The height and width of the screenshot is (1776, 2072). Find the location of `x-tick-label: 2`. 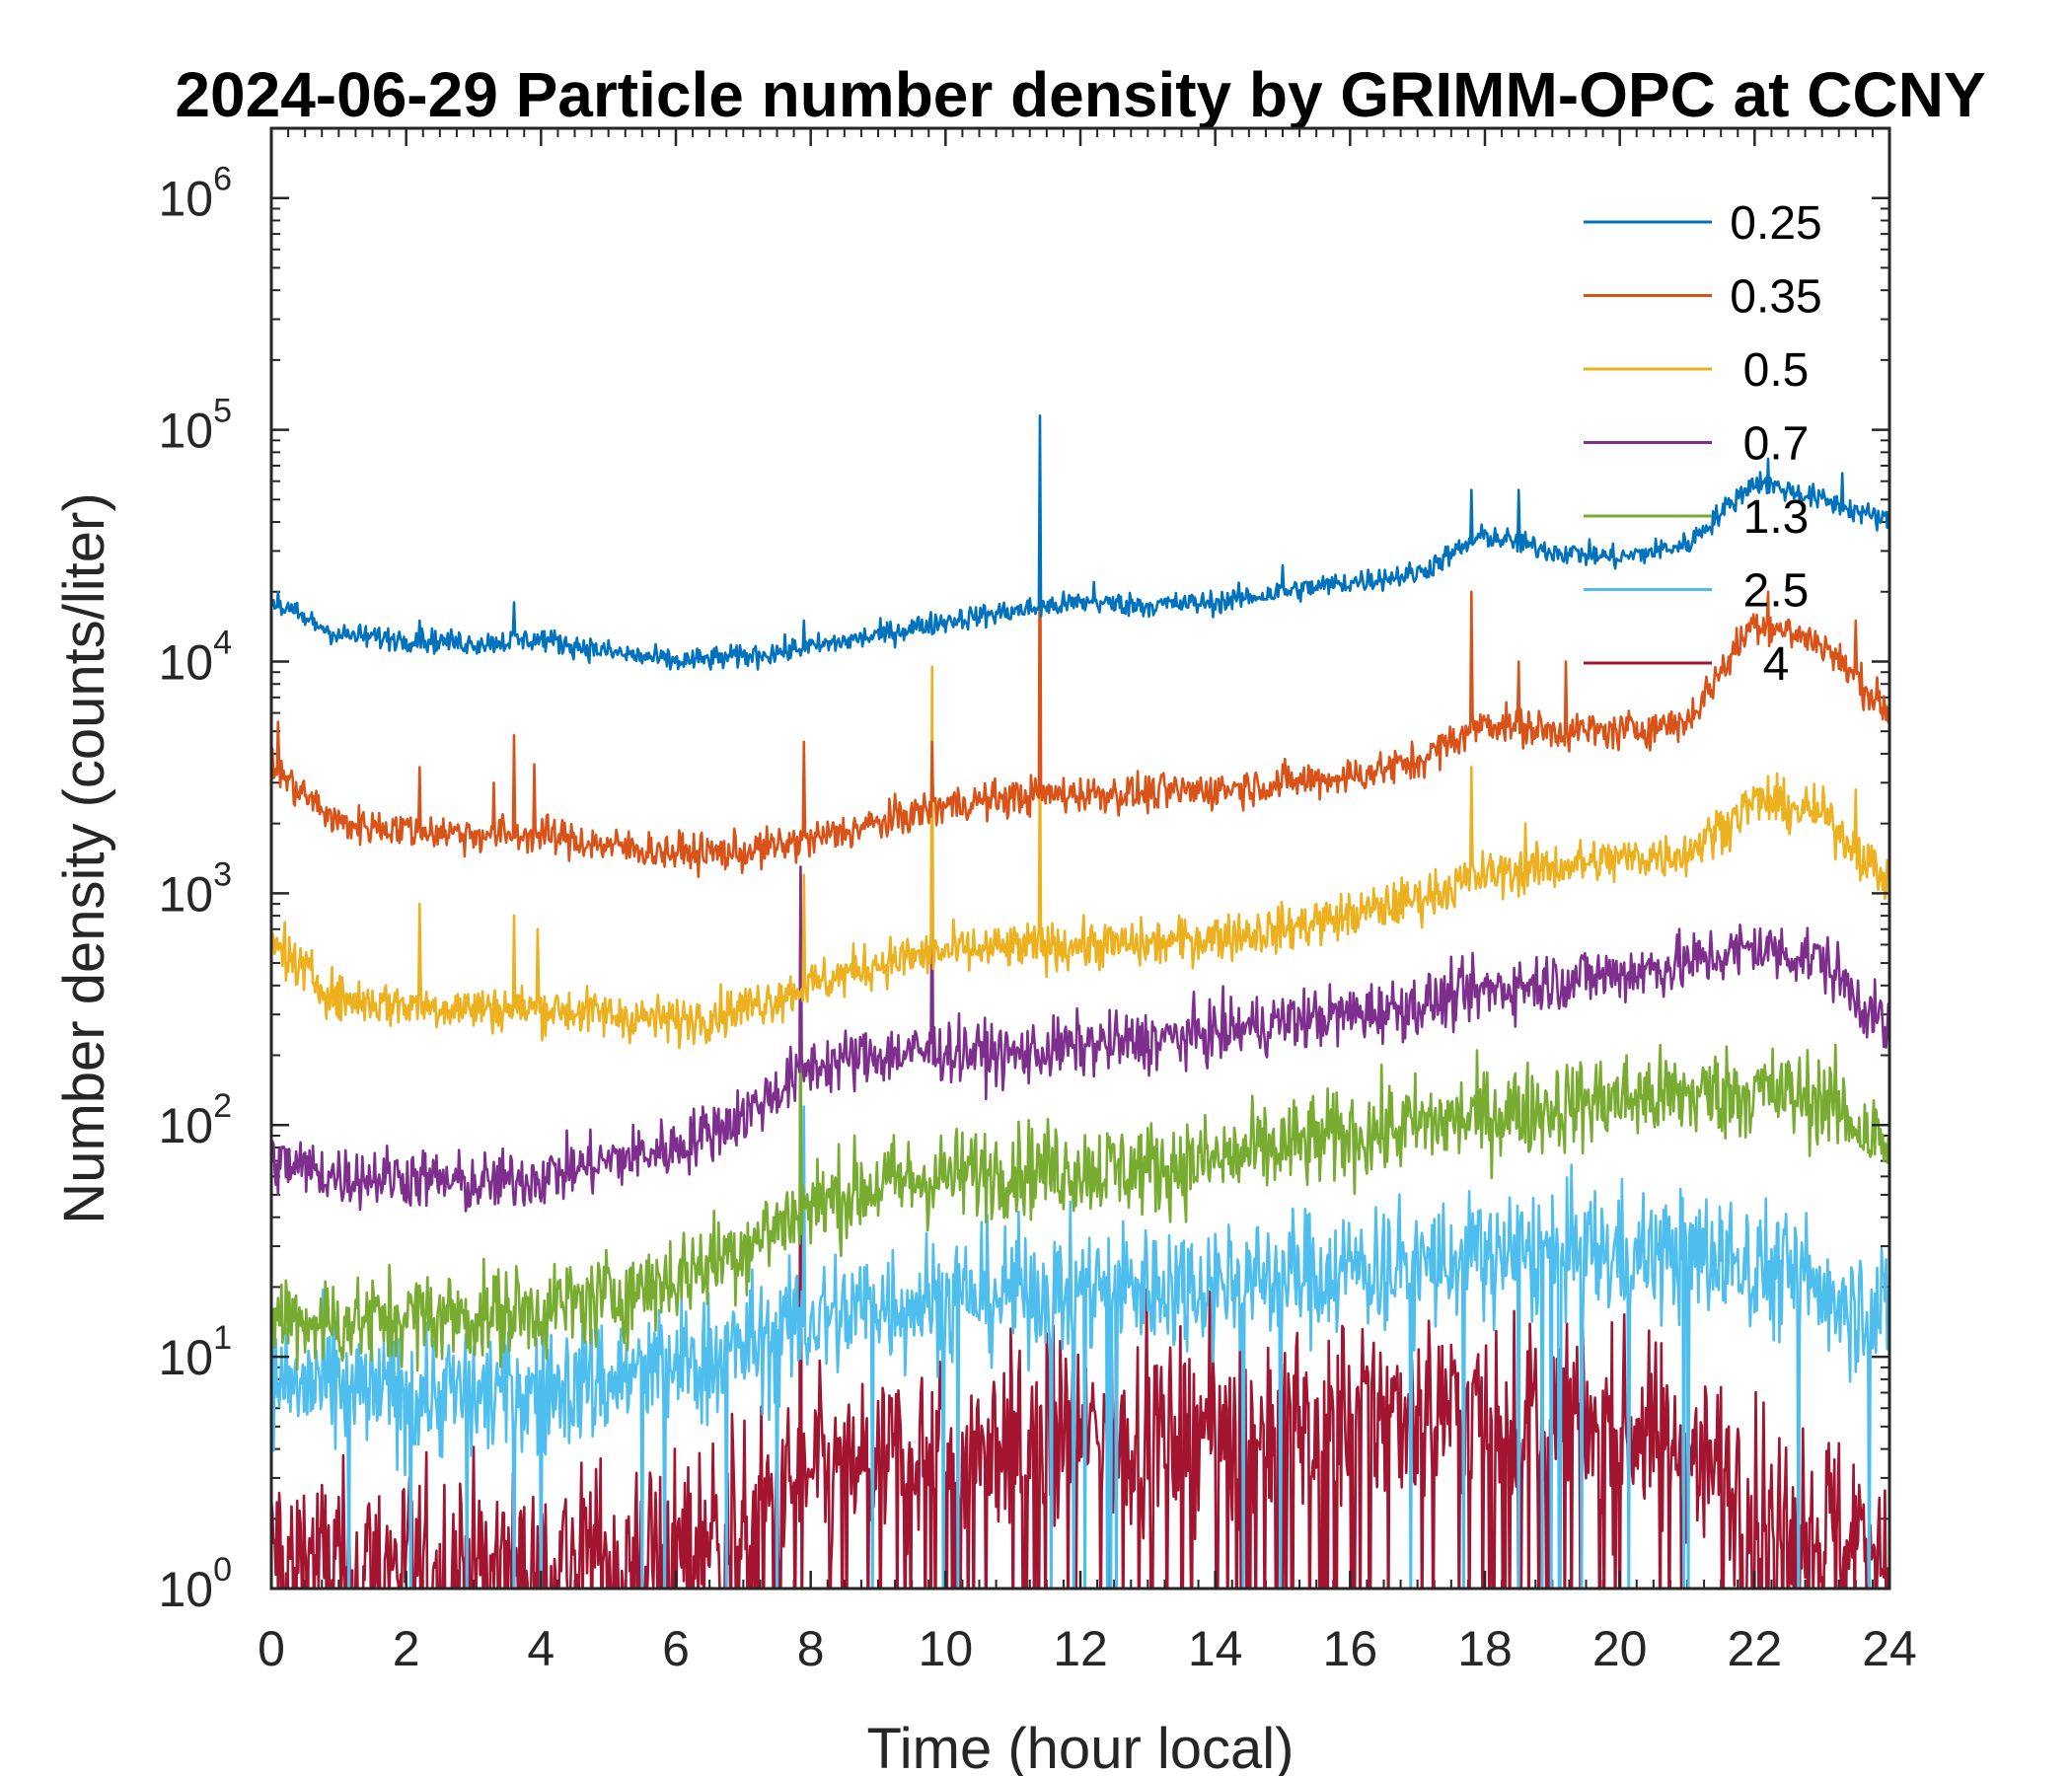

x-tick-label: 2 is located at coordinates (407, 1648).